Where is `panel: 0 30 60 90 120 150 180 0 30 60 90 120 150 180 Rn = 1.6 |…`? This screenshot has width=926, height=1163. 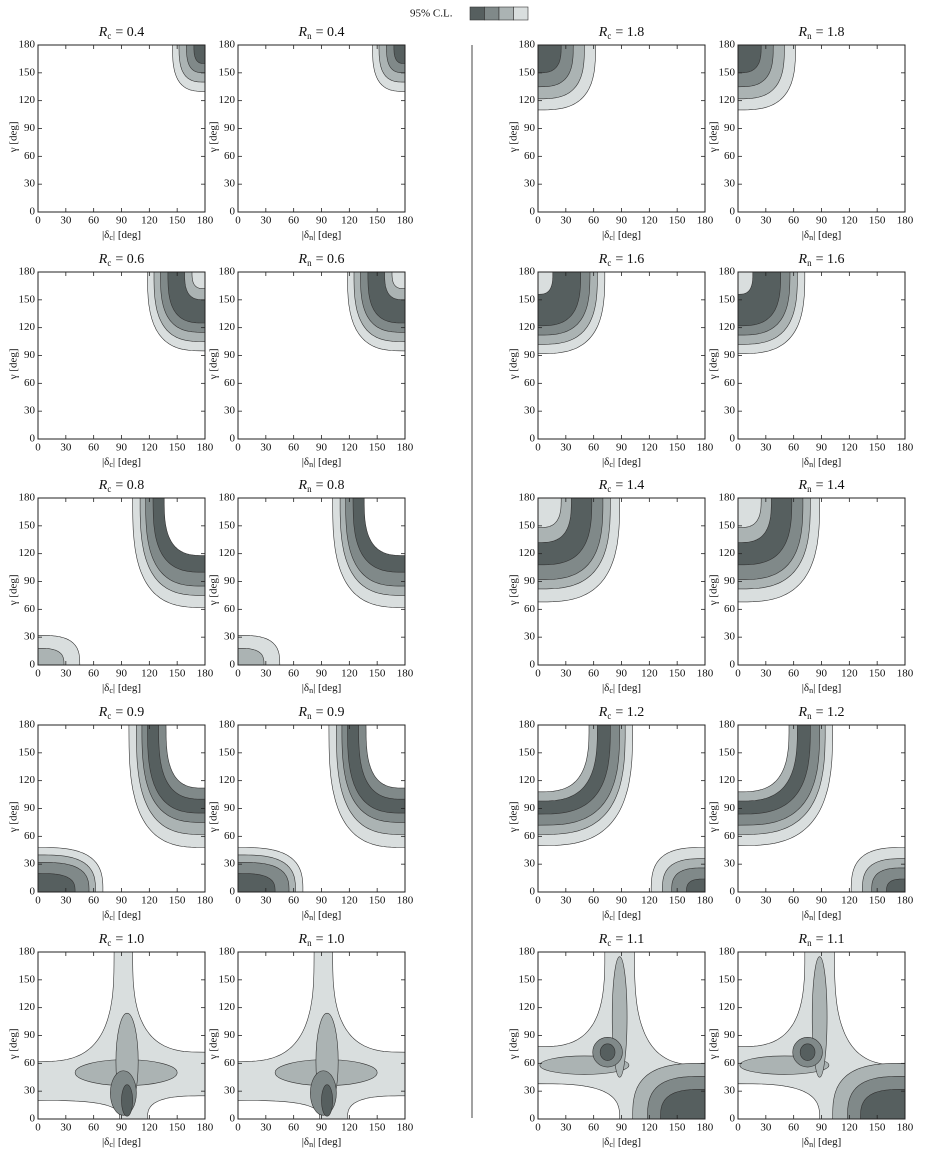
panel: 0 30 60 90 120 150 180 0 30 60 90 120 150 180 Rn = 1.6 |… is located at coordinates (811, 360).